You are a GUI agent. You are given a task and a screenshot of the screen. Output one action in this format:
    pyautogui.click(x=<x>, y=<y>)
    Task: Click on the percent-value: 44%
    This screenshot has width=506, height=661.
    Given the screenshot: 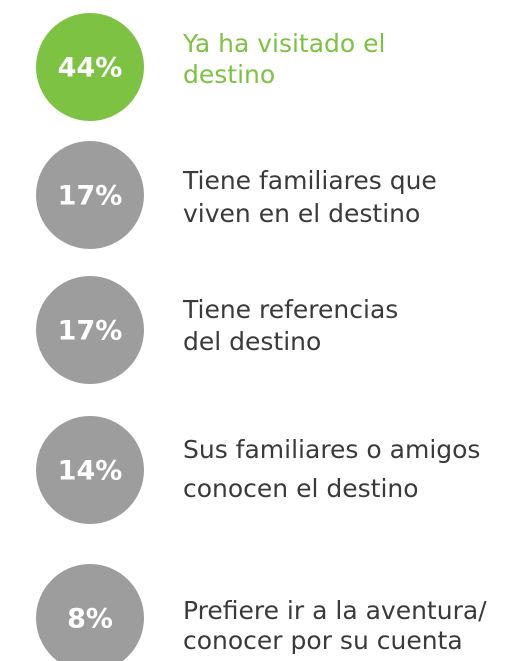 What is the action you would take?
    pyautogui.click(x=90, y=68)
    